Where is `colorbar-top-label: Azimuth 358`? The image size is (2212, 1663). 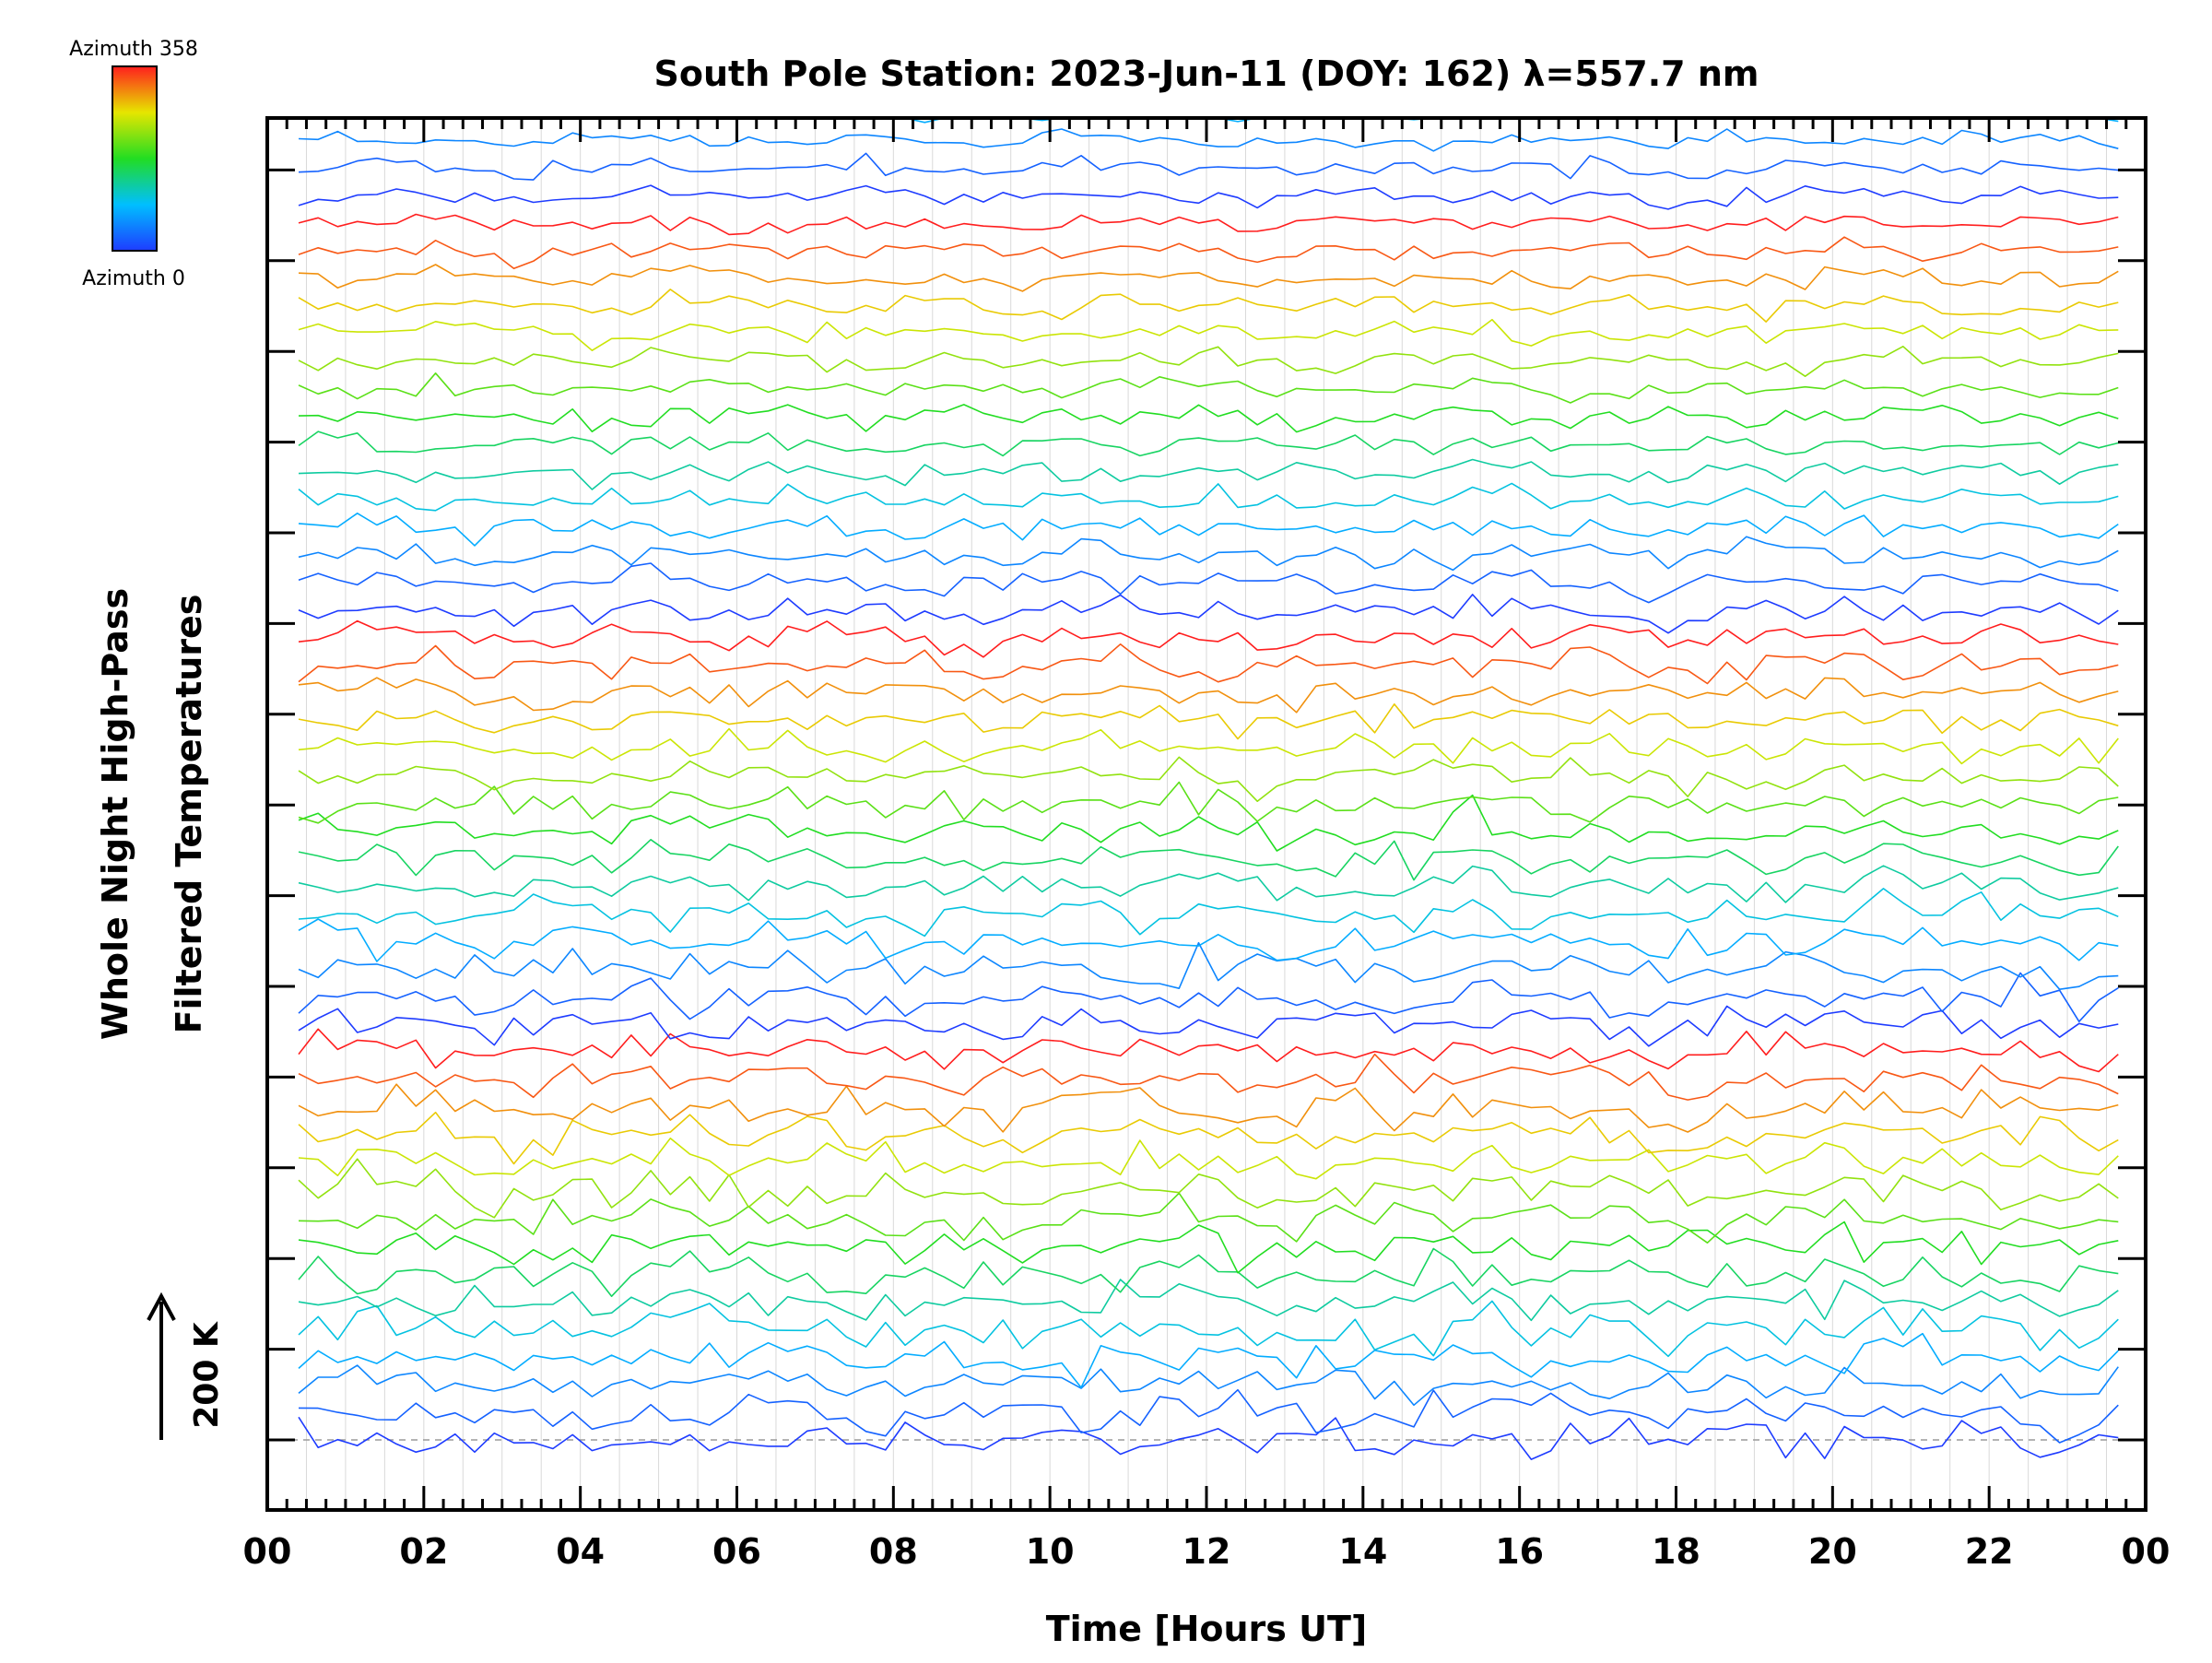
colorbar-top-label: Azimuth 358 is located at coordinates (133, 49).